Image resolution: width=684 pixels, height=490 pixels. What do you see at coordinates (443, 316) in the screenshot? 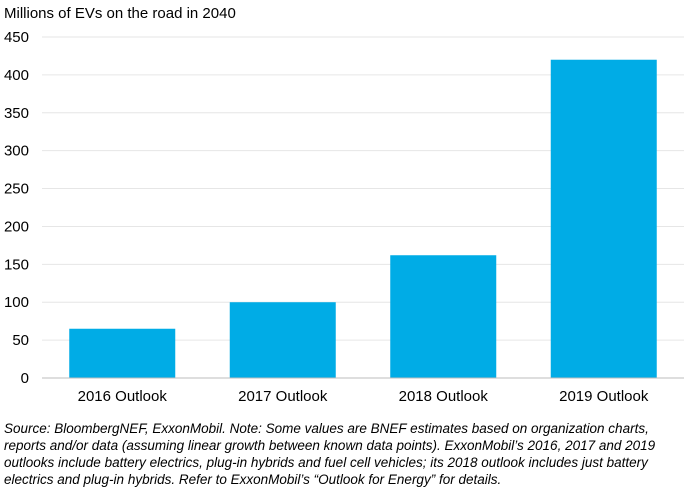
I see `bar-2018-outlook` at bounding box center [443, 316].